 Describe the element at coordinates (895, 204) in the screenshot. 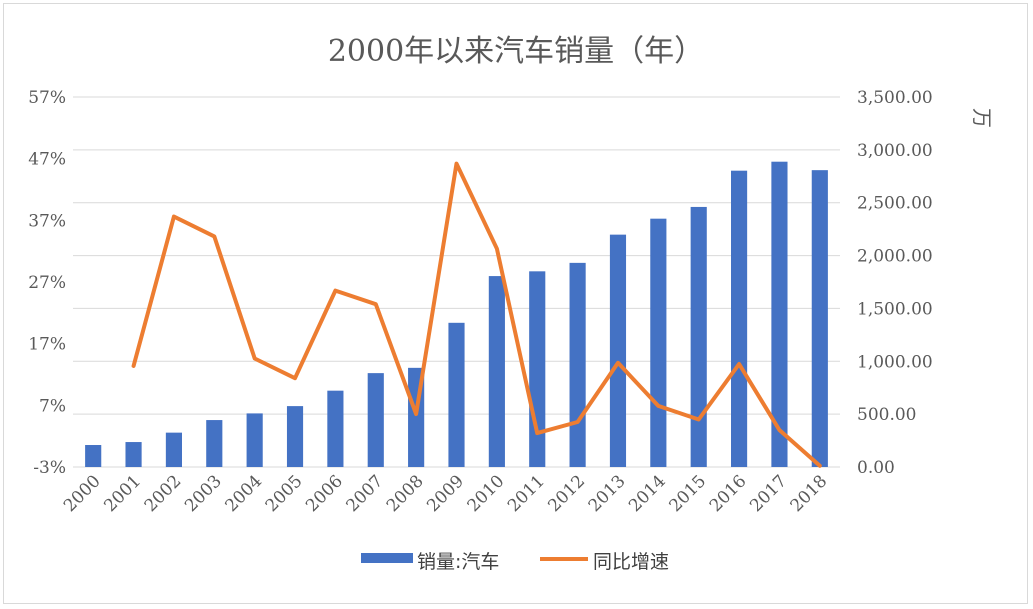

I see `right-tick-label: 2,500.00` at that location.